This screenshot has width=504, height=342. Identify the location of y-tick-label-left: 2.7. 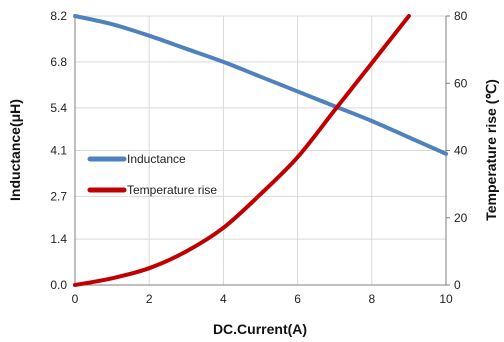
(58, 196).